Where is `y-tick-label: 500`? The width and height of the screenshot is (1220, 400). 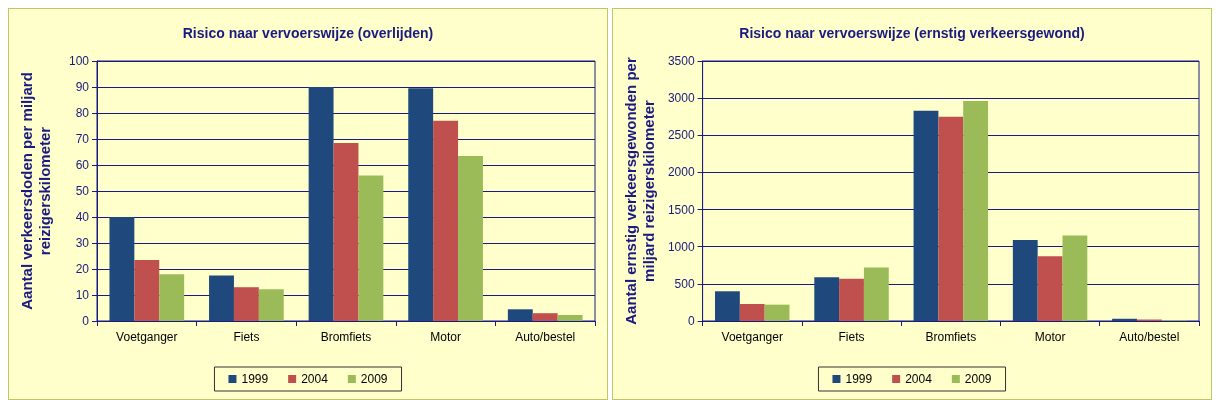 y-tick-label: 500 is located at coordinates (684, 283).